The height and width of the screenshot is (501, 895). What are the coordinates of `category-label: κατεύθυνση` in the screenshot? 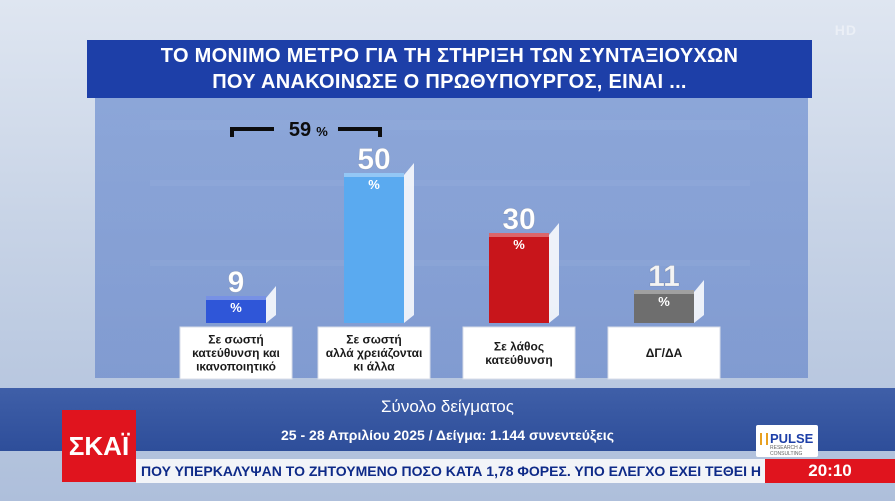 It's located at (518, 360).